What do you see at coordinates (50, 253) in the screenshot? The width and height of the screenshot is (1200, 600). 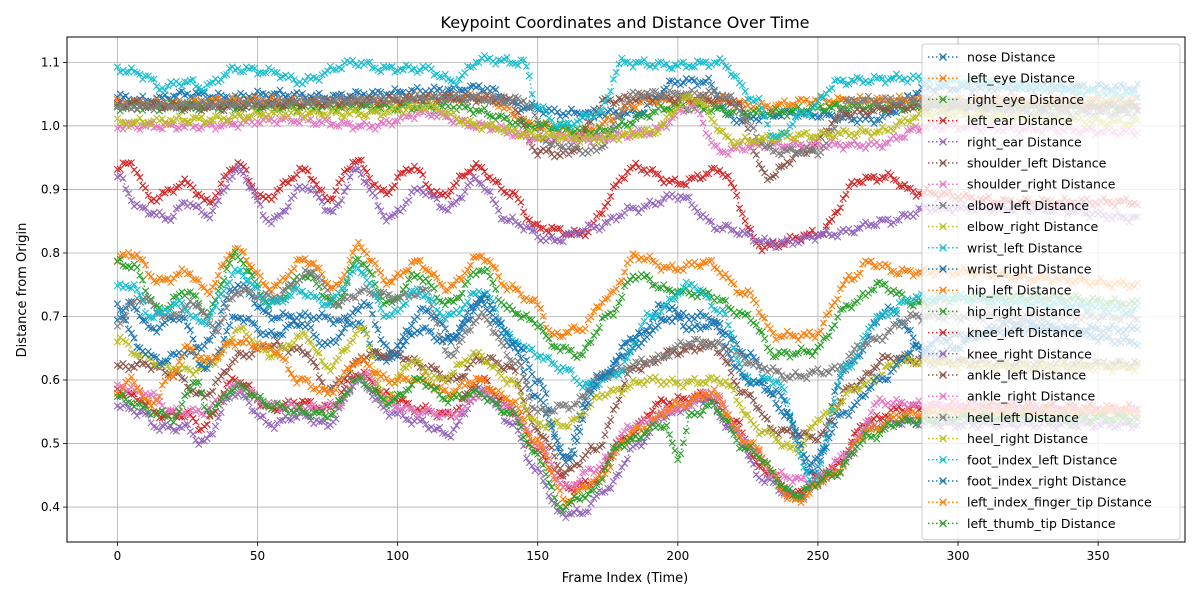 I see `y-tick-label: 0.8` at bounding box center [50, 253].